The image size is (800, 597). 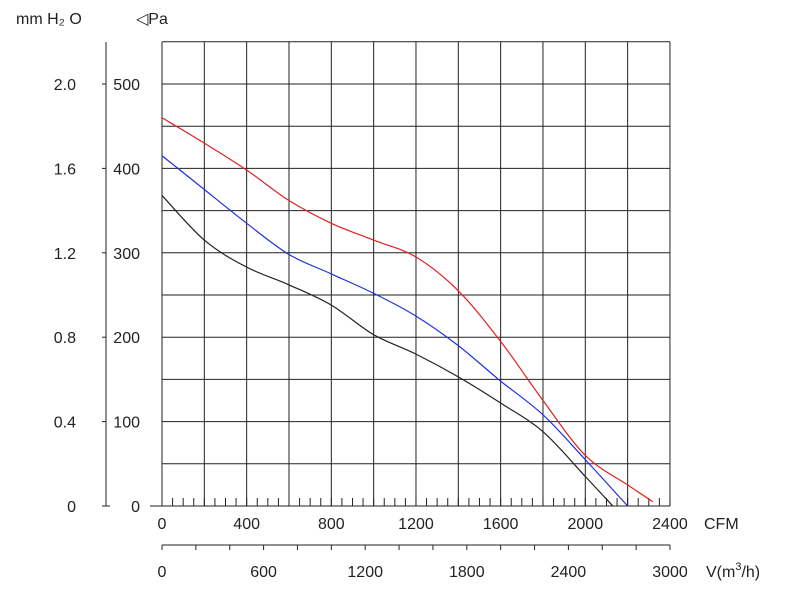 I want to click on x-tick-label-m3h: 3000, so click(x=670, y=572).